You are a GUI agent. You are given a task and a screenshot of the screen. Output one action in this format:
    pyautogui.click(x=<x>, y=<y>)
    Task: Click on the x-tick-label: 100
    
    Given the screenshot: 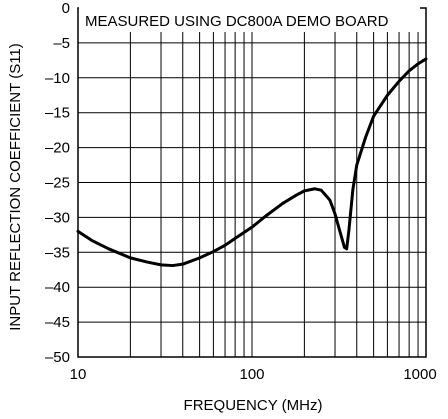 What is the action you would take?
    pyautogui.click(x=251, y=374)
    